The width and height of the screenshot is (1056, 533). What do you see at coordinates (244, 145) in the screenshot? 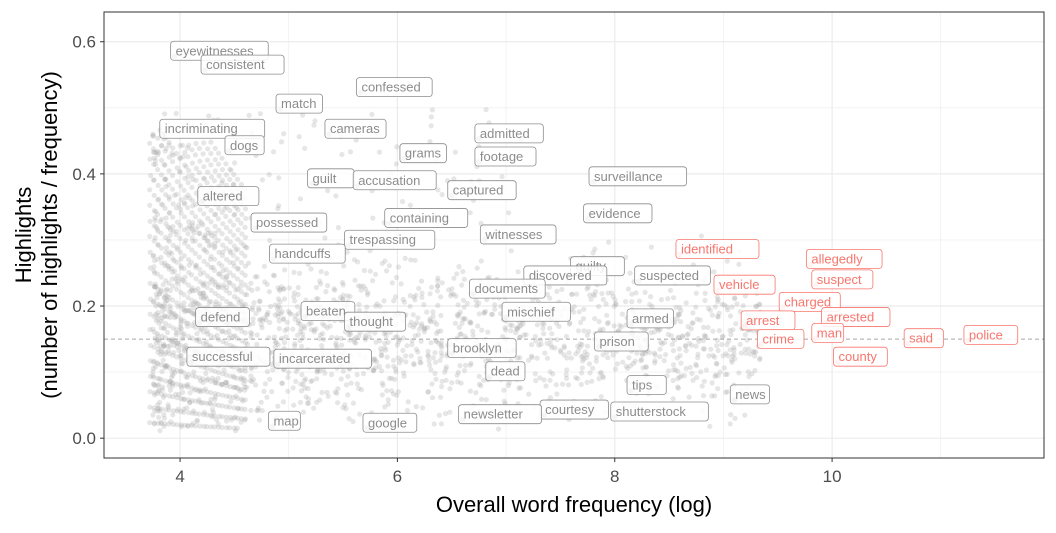
I see `word-label-dogs: dogs` at bounding box center [244, 145].